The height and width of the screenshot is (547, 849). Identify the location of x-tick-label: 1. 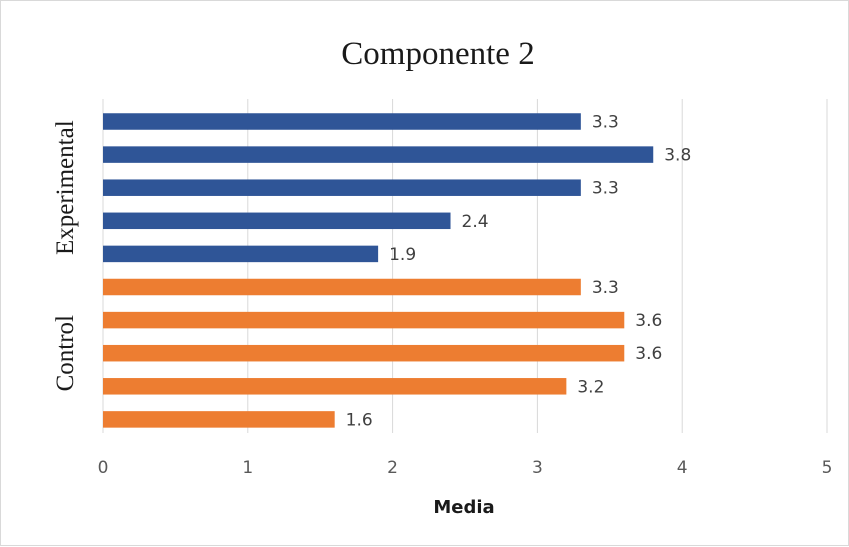
(247, 468).